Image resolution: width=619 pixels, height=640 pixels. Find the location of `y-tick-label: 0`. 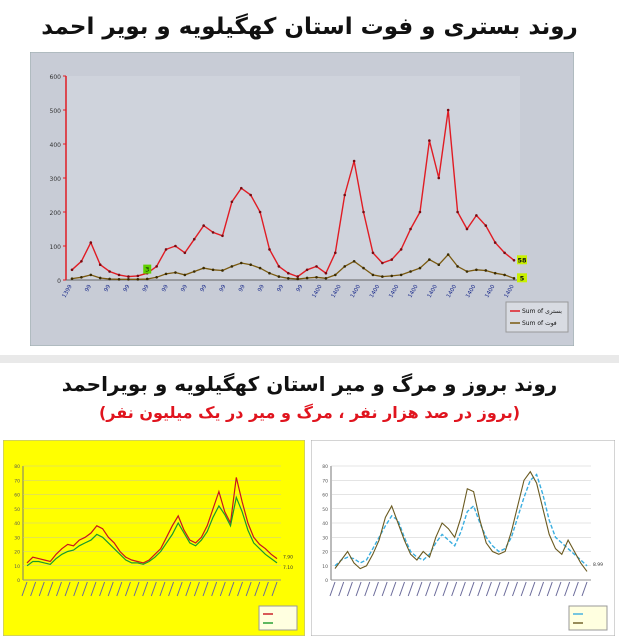

y-tick-label: 0 is located at coordinates (326, 581).